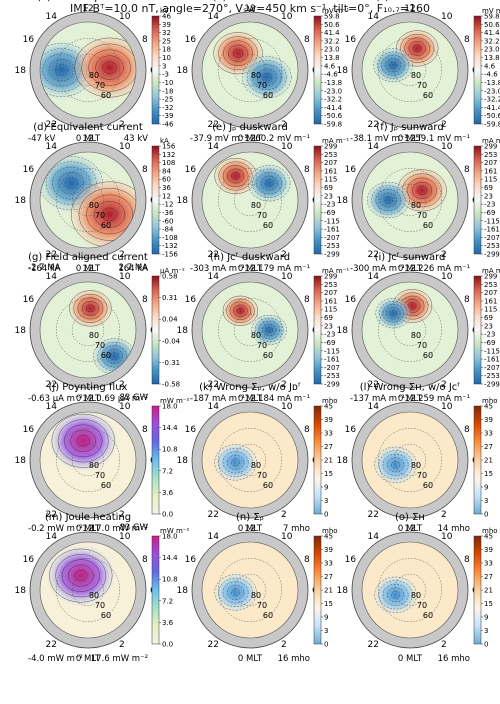 The width and height of the screenshot is (500, 704). What do you see at coordinates (133, 528) in the screenshot?
I see `total-power-label: 83 GW` at bounding box center [133, 528].